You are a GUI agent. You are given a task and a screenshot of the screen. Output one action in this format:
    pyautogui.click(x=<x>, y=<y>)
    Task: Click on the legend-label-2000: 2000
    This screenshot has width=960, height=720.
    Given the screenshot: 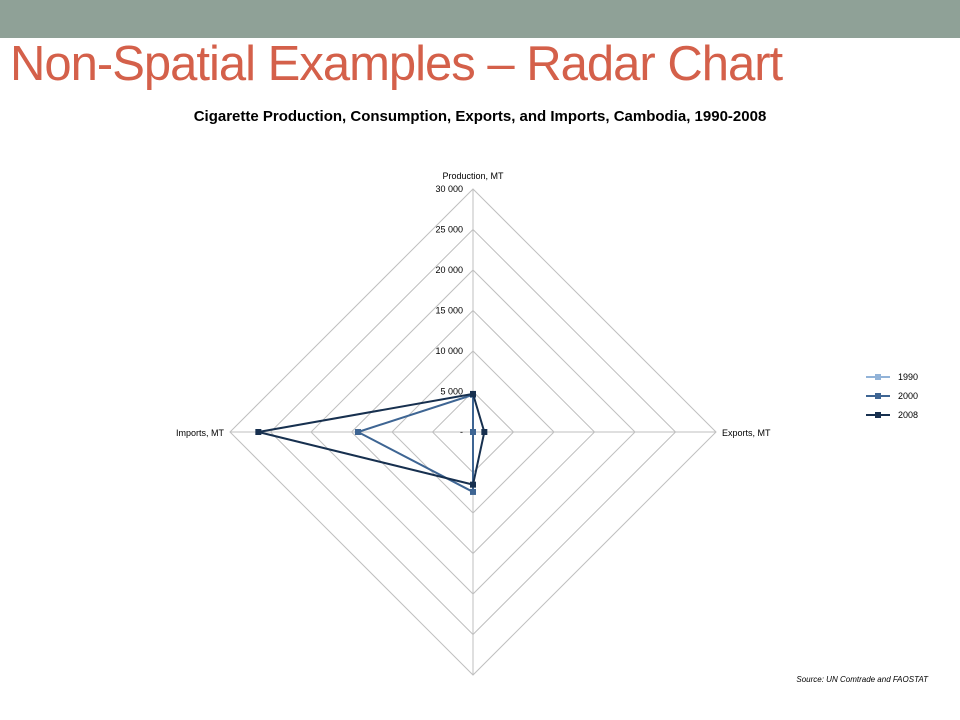 What is the action you would take?
    pyautogui.click(x=908, y=396)
    